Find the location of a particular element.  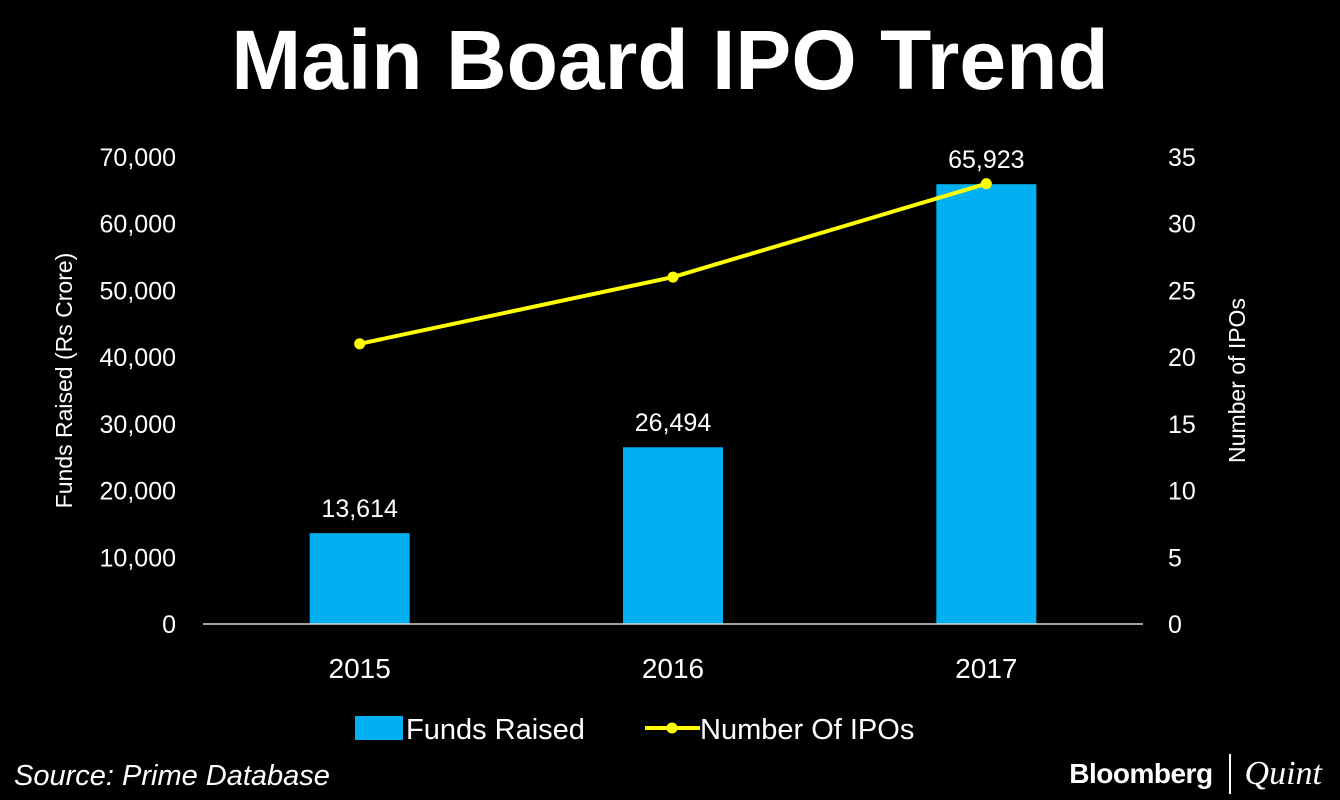

legend-funds-raised-label: Funds Raised is located at coordinates (495, 730).